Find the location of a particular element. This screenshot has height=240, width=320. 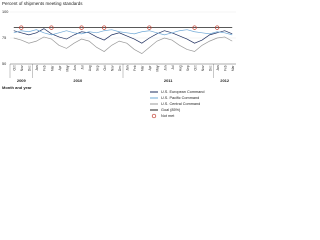

year-label: 2012 is located at coordinates (225, 80).